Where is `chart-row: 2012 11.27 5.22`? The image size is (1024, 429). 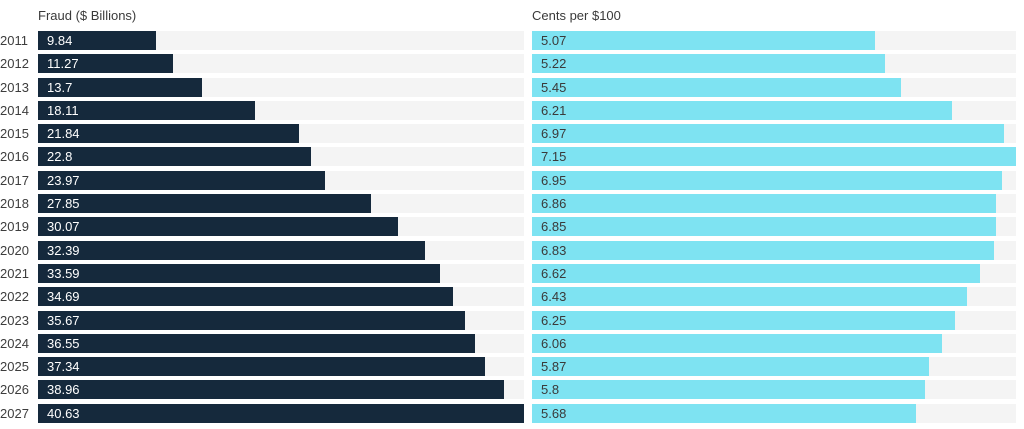
chart-row: 2012 11.27 5.22 is located at coordinates (508, 64).